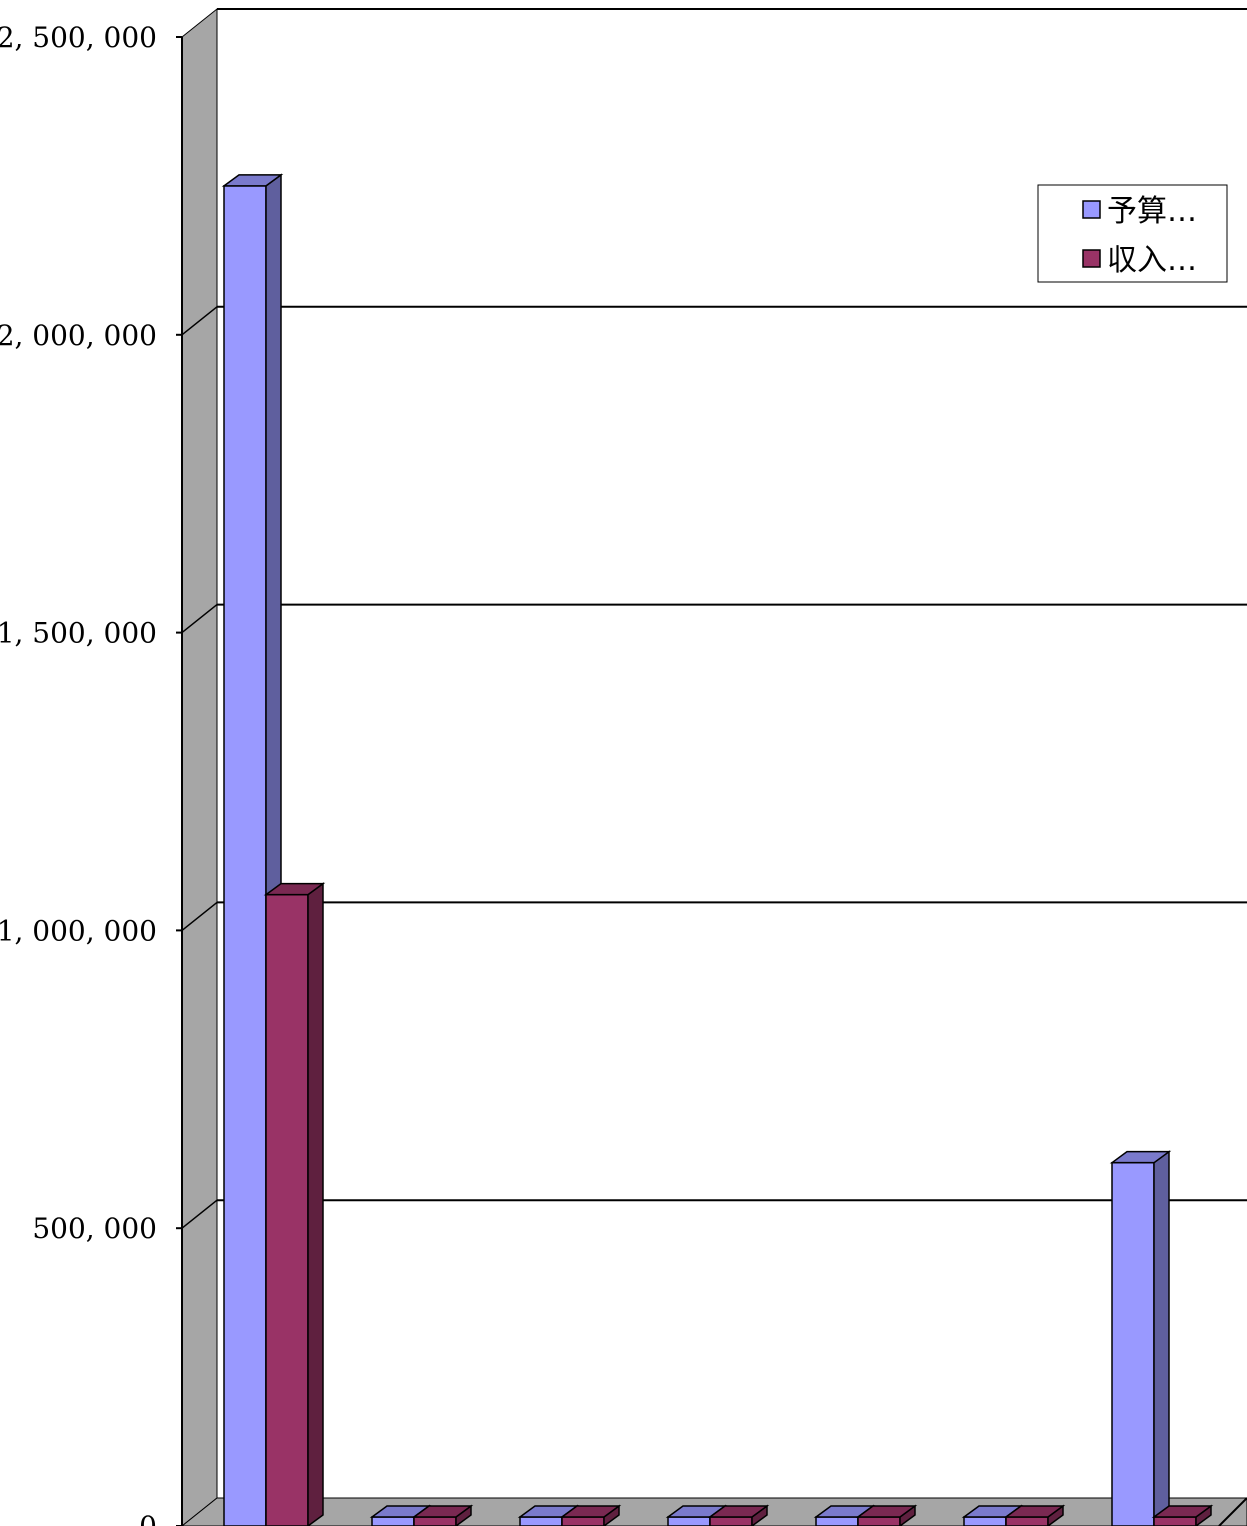 The width and height of the screenshot is (1247, 1526). Describe the element at coordinates (148, 1518) in the screenshot. I see `y-tick-label: 0` at that location.